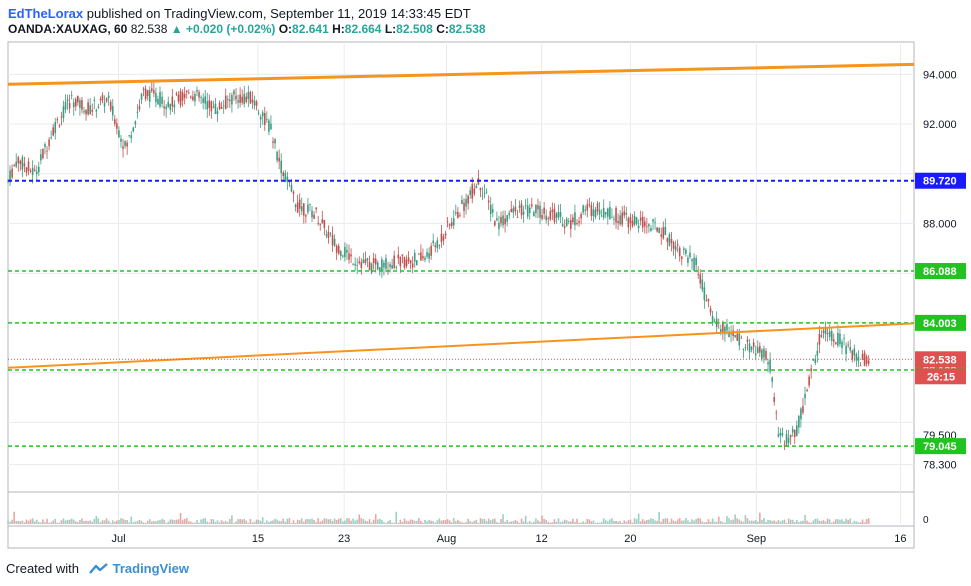  What do you see at coordinates (46, 13) in the screenshot?
I see `author-link: EdTheLorax` at bounding box center [46, 13].